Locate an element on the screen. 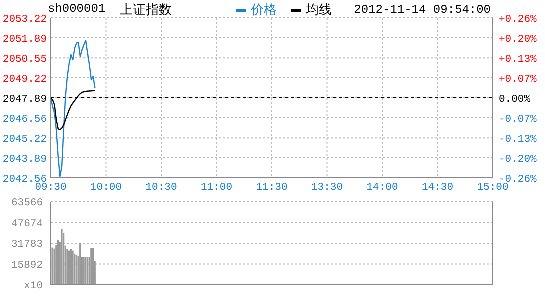  y2-tick-label: -0.07% is located at coordinates (518, 120).